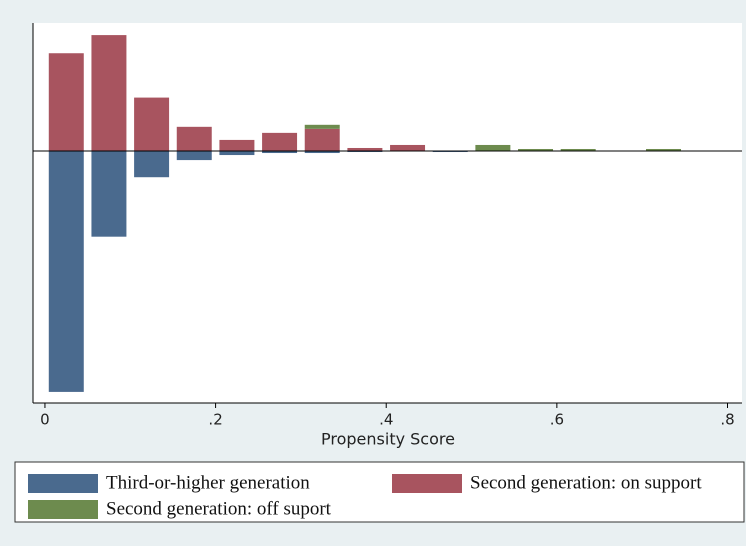 This screenshot has width=746, height=546. What do you see at coordinates (219, 508) in the screenshot?
I see `legend-label: Second generation: off suport` at bounding box center [219, 508].